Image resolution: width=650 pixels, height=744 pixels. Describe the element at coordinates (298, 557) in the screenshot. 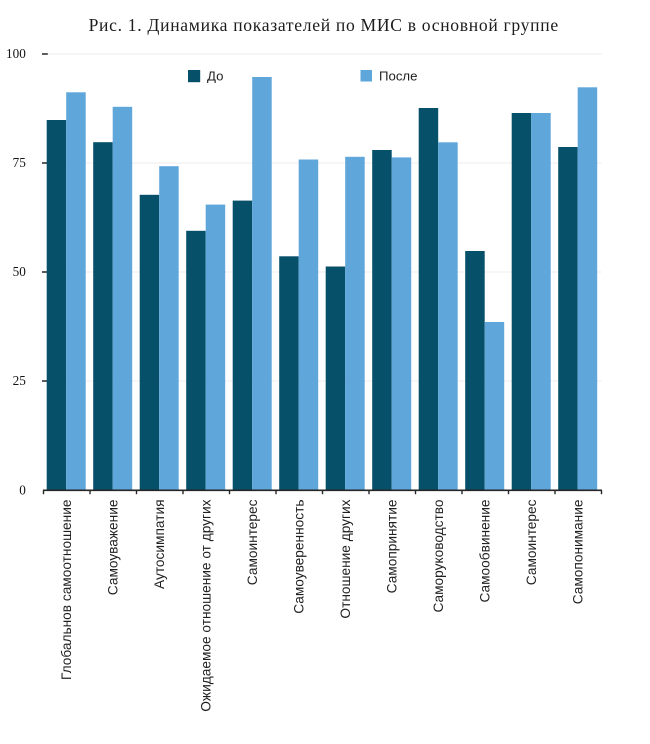

I see `svg-text: Самоуверенность` at that location.